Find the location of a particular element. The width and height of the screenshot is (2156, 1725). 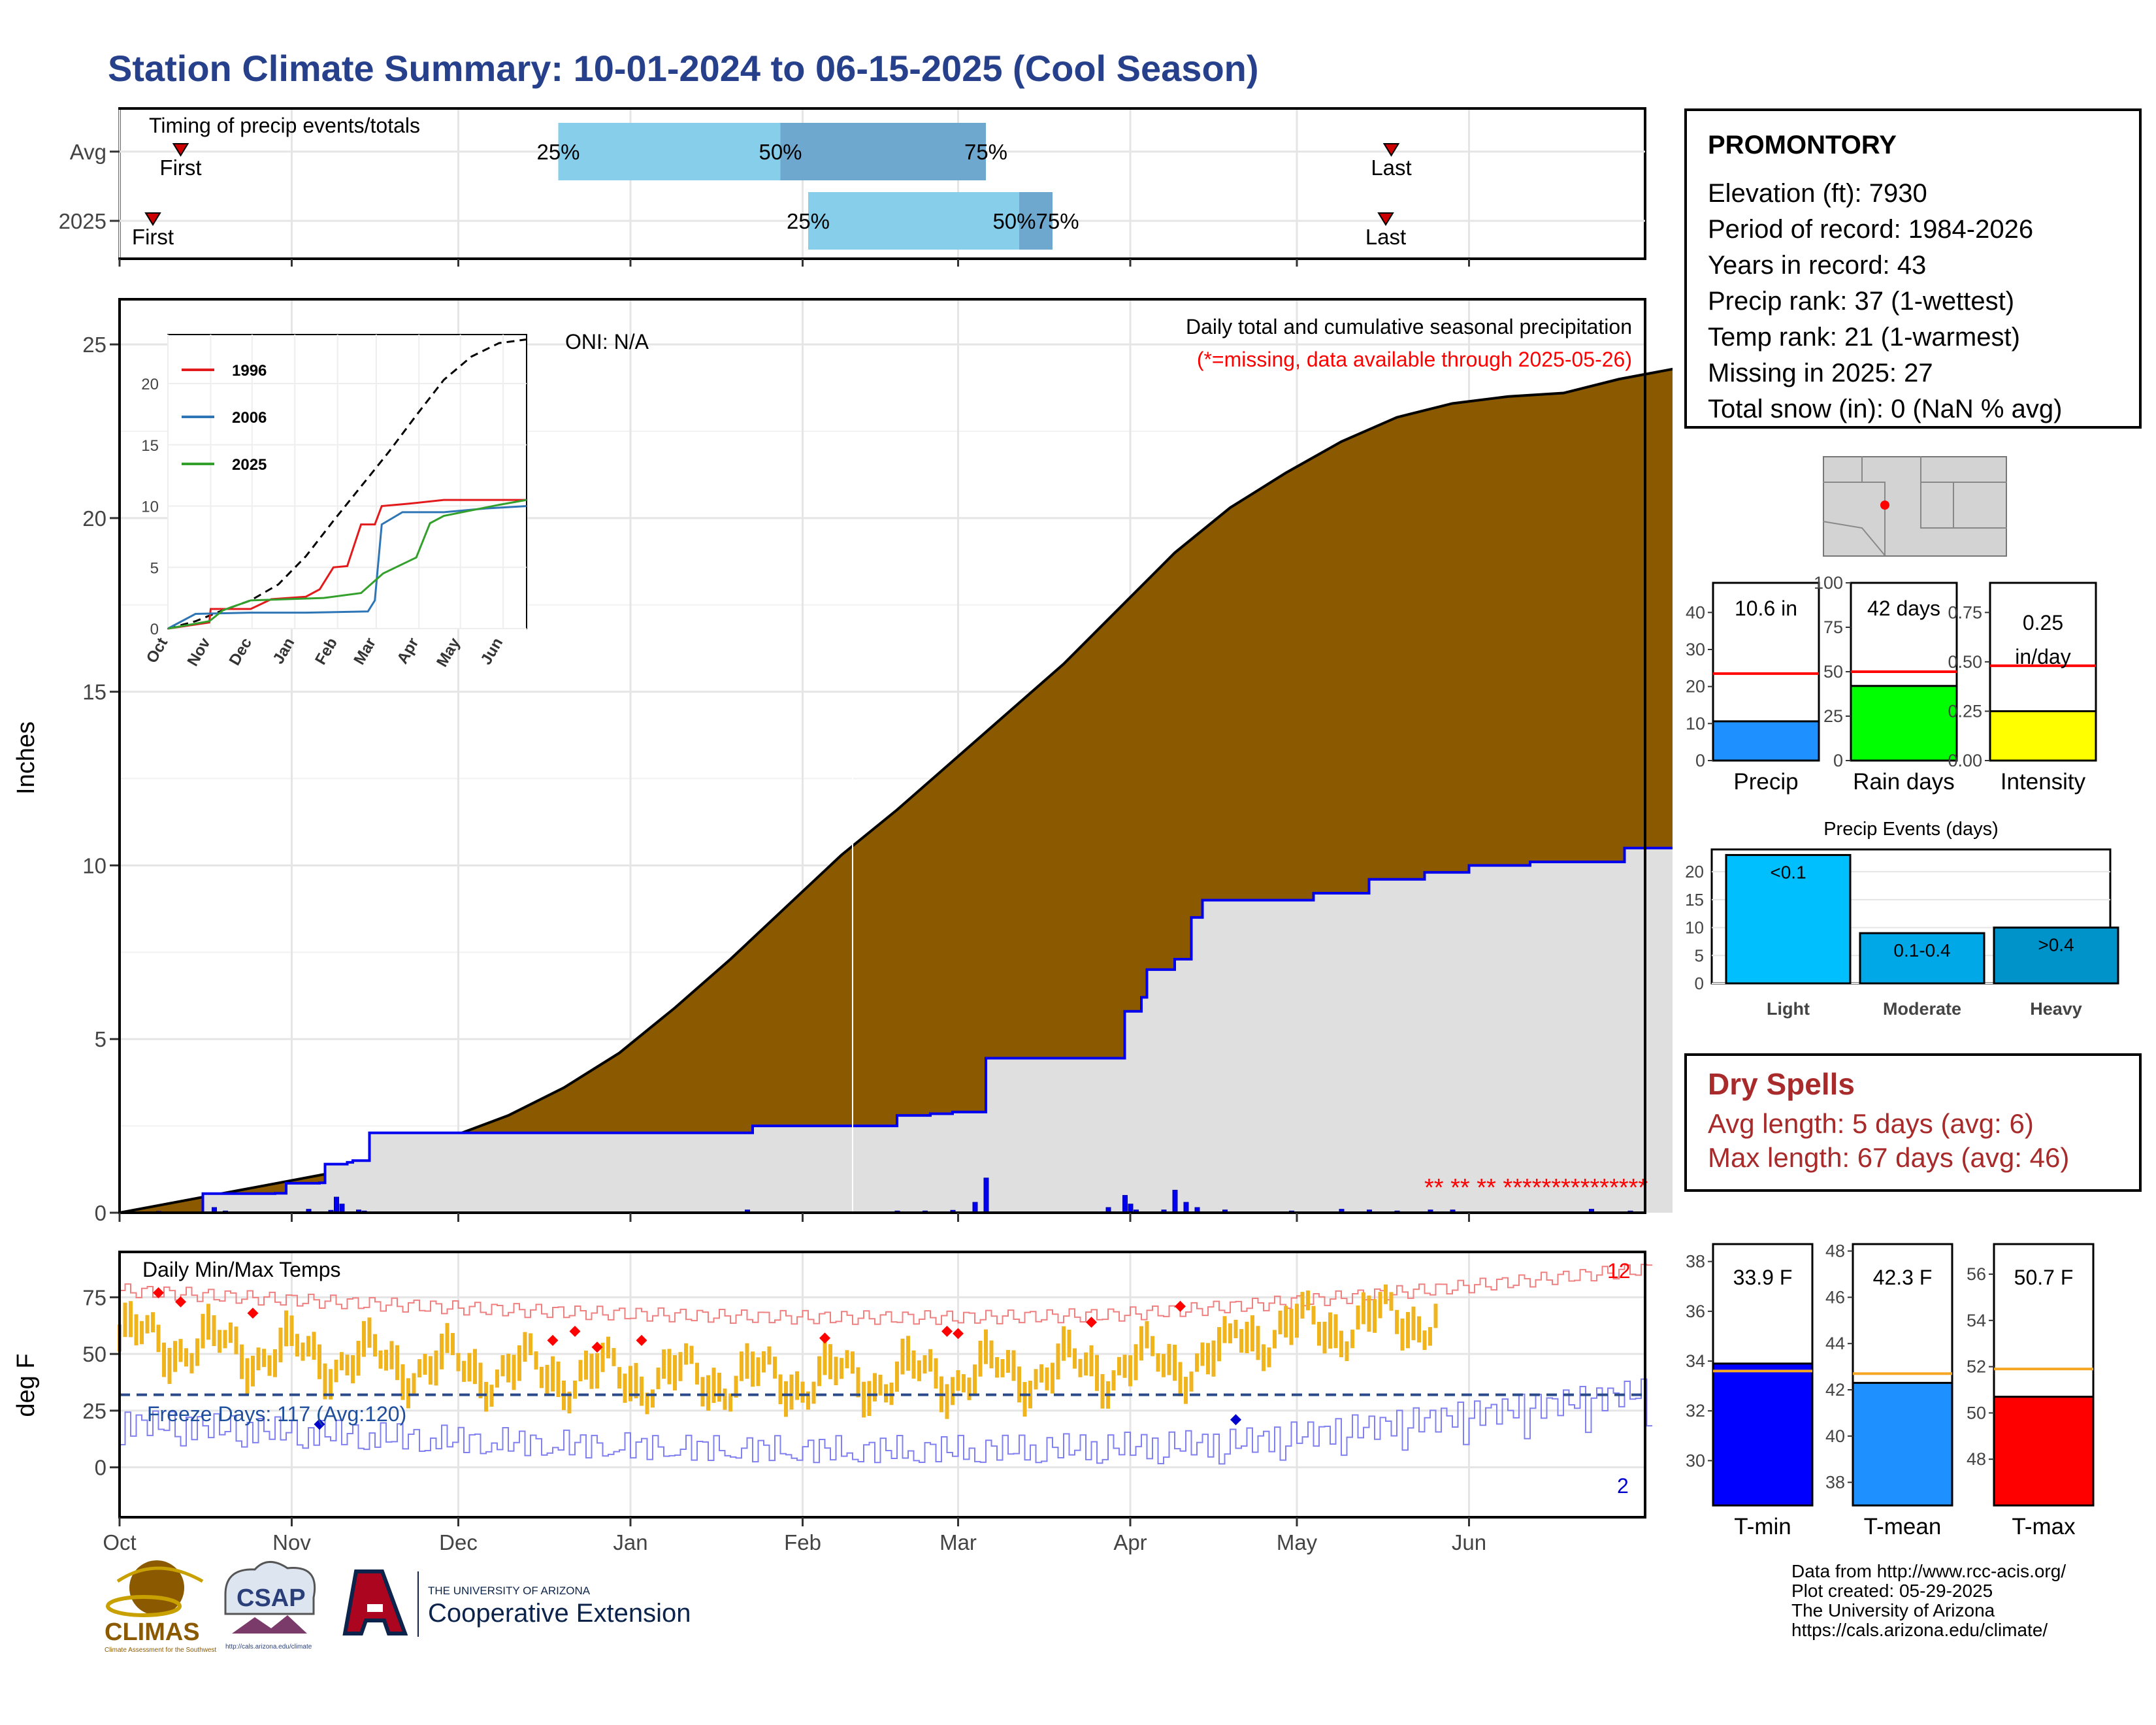

station-location-marker is located at coordinates (1884, 506).